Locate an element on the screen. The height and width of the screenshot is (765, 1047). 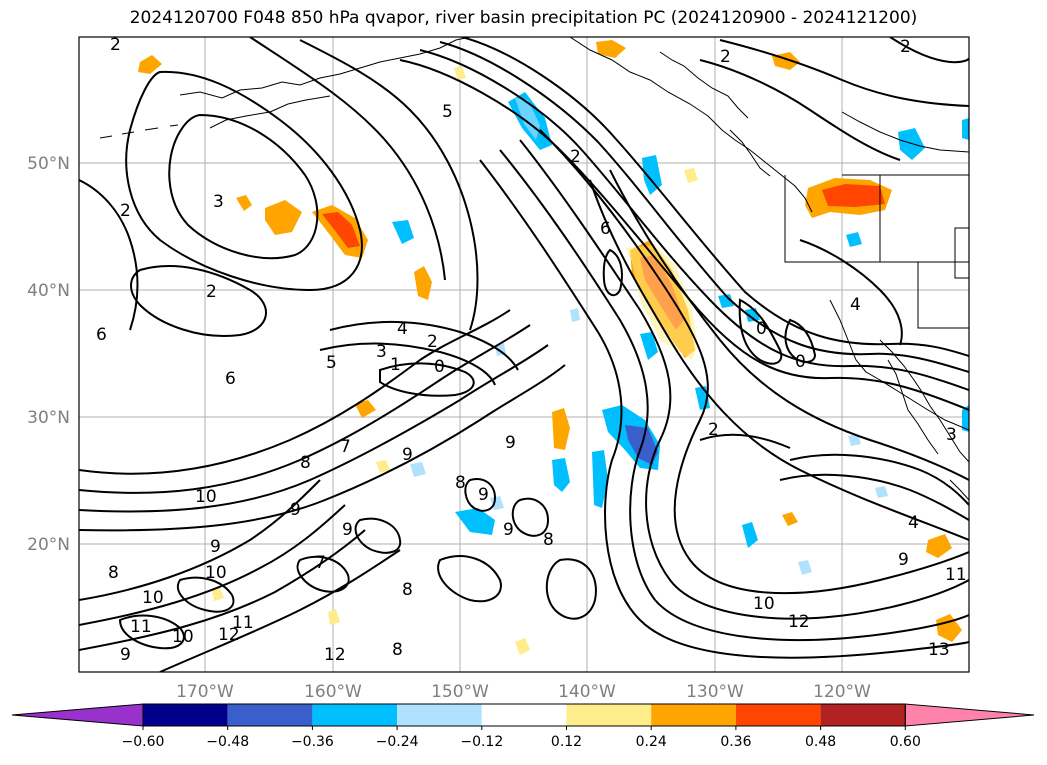
lat-label: 20°N is located at coordinates (48, 545).